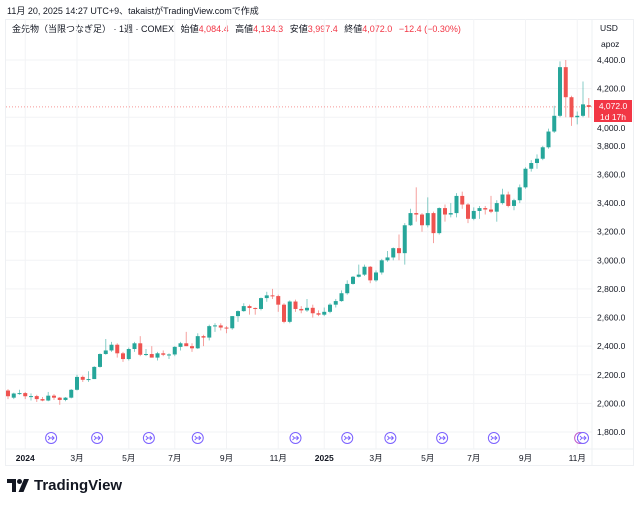 This screenshot has height=505, width=640. I want to click on currency-label: USD, so click(609, 28).